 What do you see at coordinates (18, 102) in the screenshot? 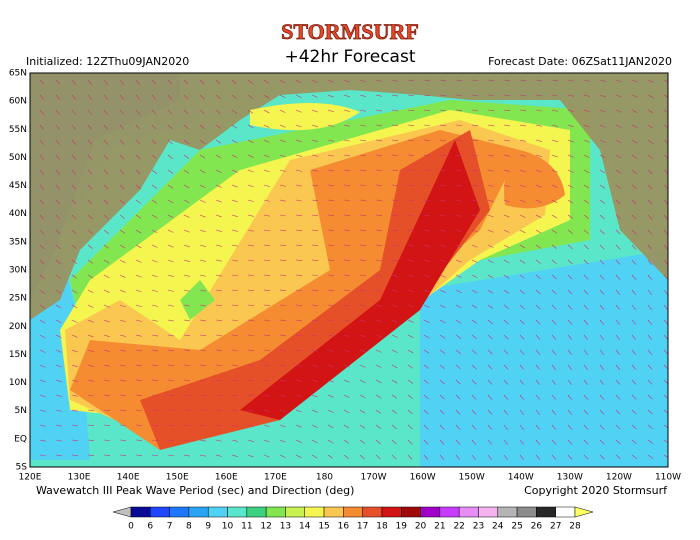
I see `lat-label: 60N` at bounding box center [18, 102].